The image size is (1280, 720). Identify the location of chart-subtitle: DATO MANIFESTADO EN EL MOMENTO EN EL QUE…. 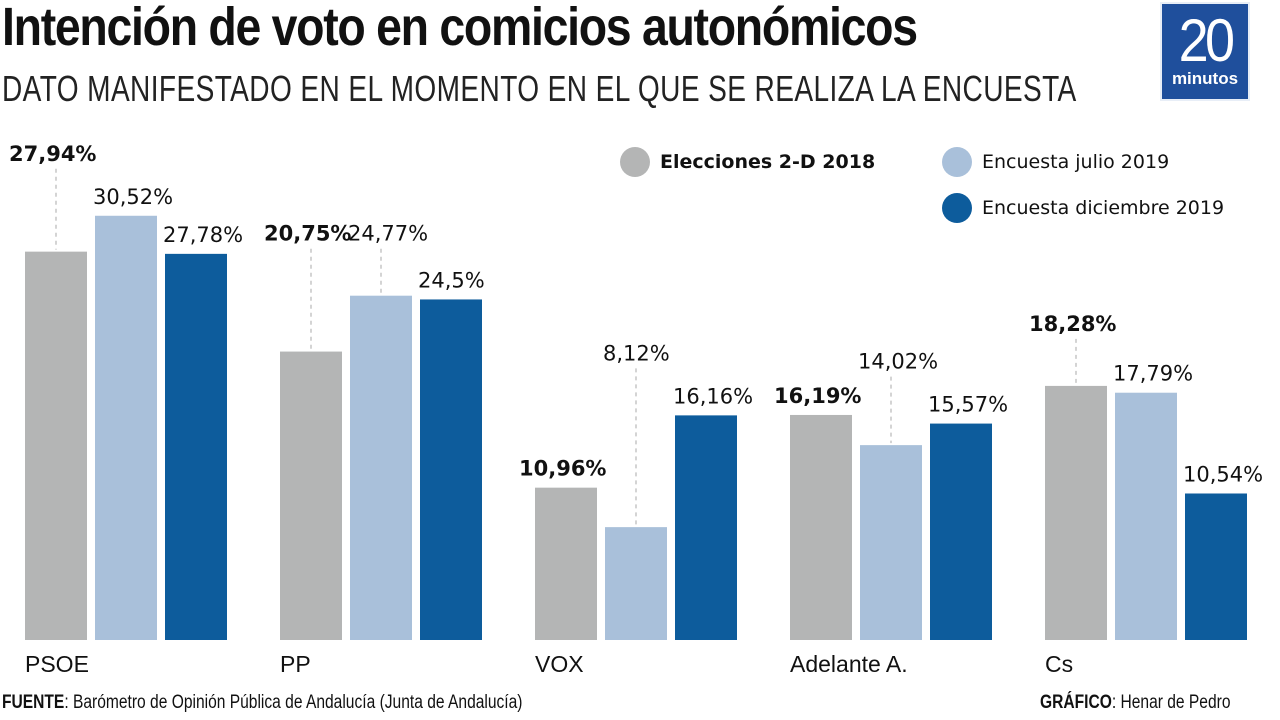
(539, 88).